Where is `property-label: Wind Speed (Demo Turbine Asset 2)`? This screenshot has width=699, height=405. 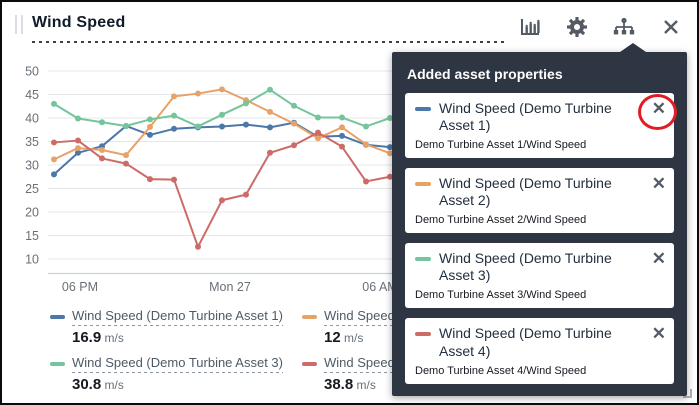
property-label: Wind Speed (Demo Turbine Asset 2) is located at coordinates (525, 192).